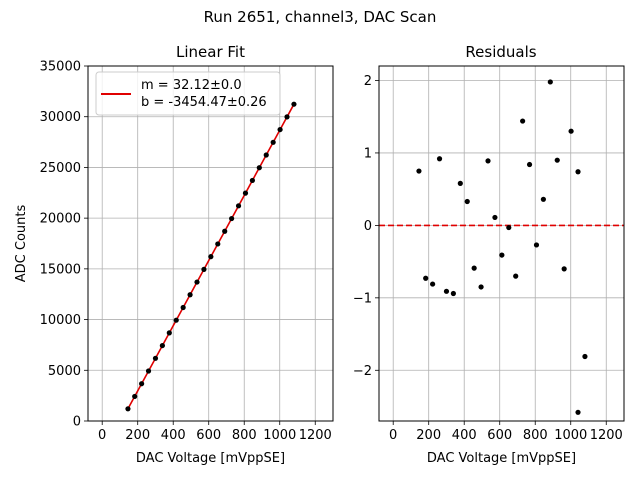 Image resolution: width=640 pixels, height=480 pixels. Describe the element at coordinates (535, 435) in the screenshot. I see `residuals-xtick-label: 800` at that location.